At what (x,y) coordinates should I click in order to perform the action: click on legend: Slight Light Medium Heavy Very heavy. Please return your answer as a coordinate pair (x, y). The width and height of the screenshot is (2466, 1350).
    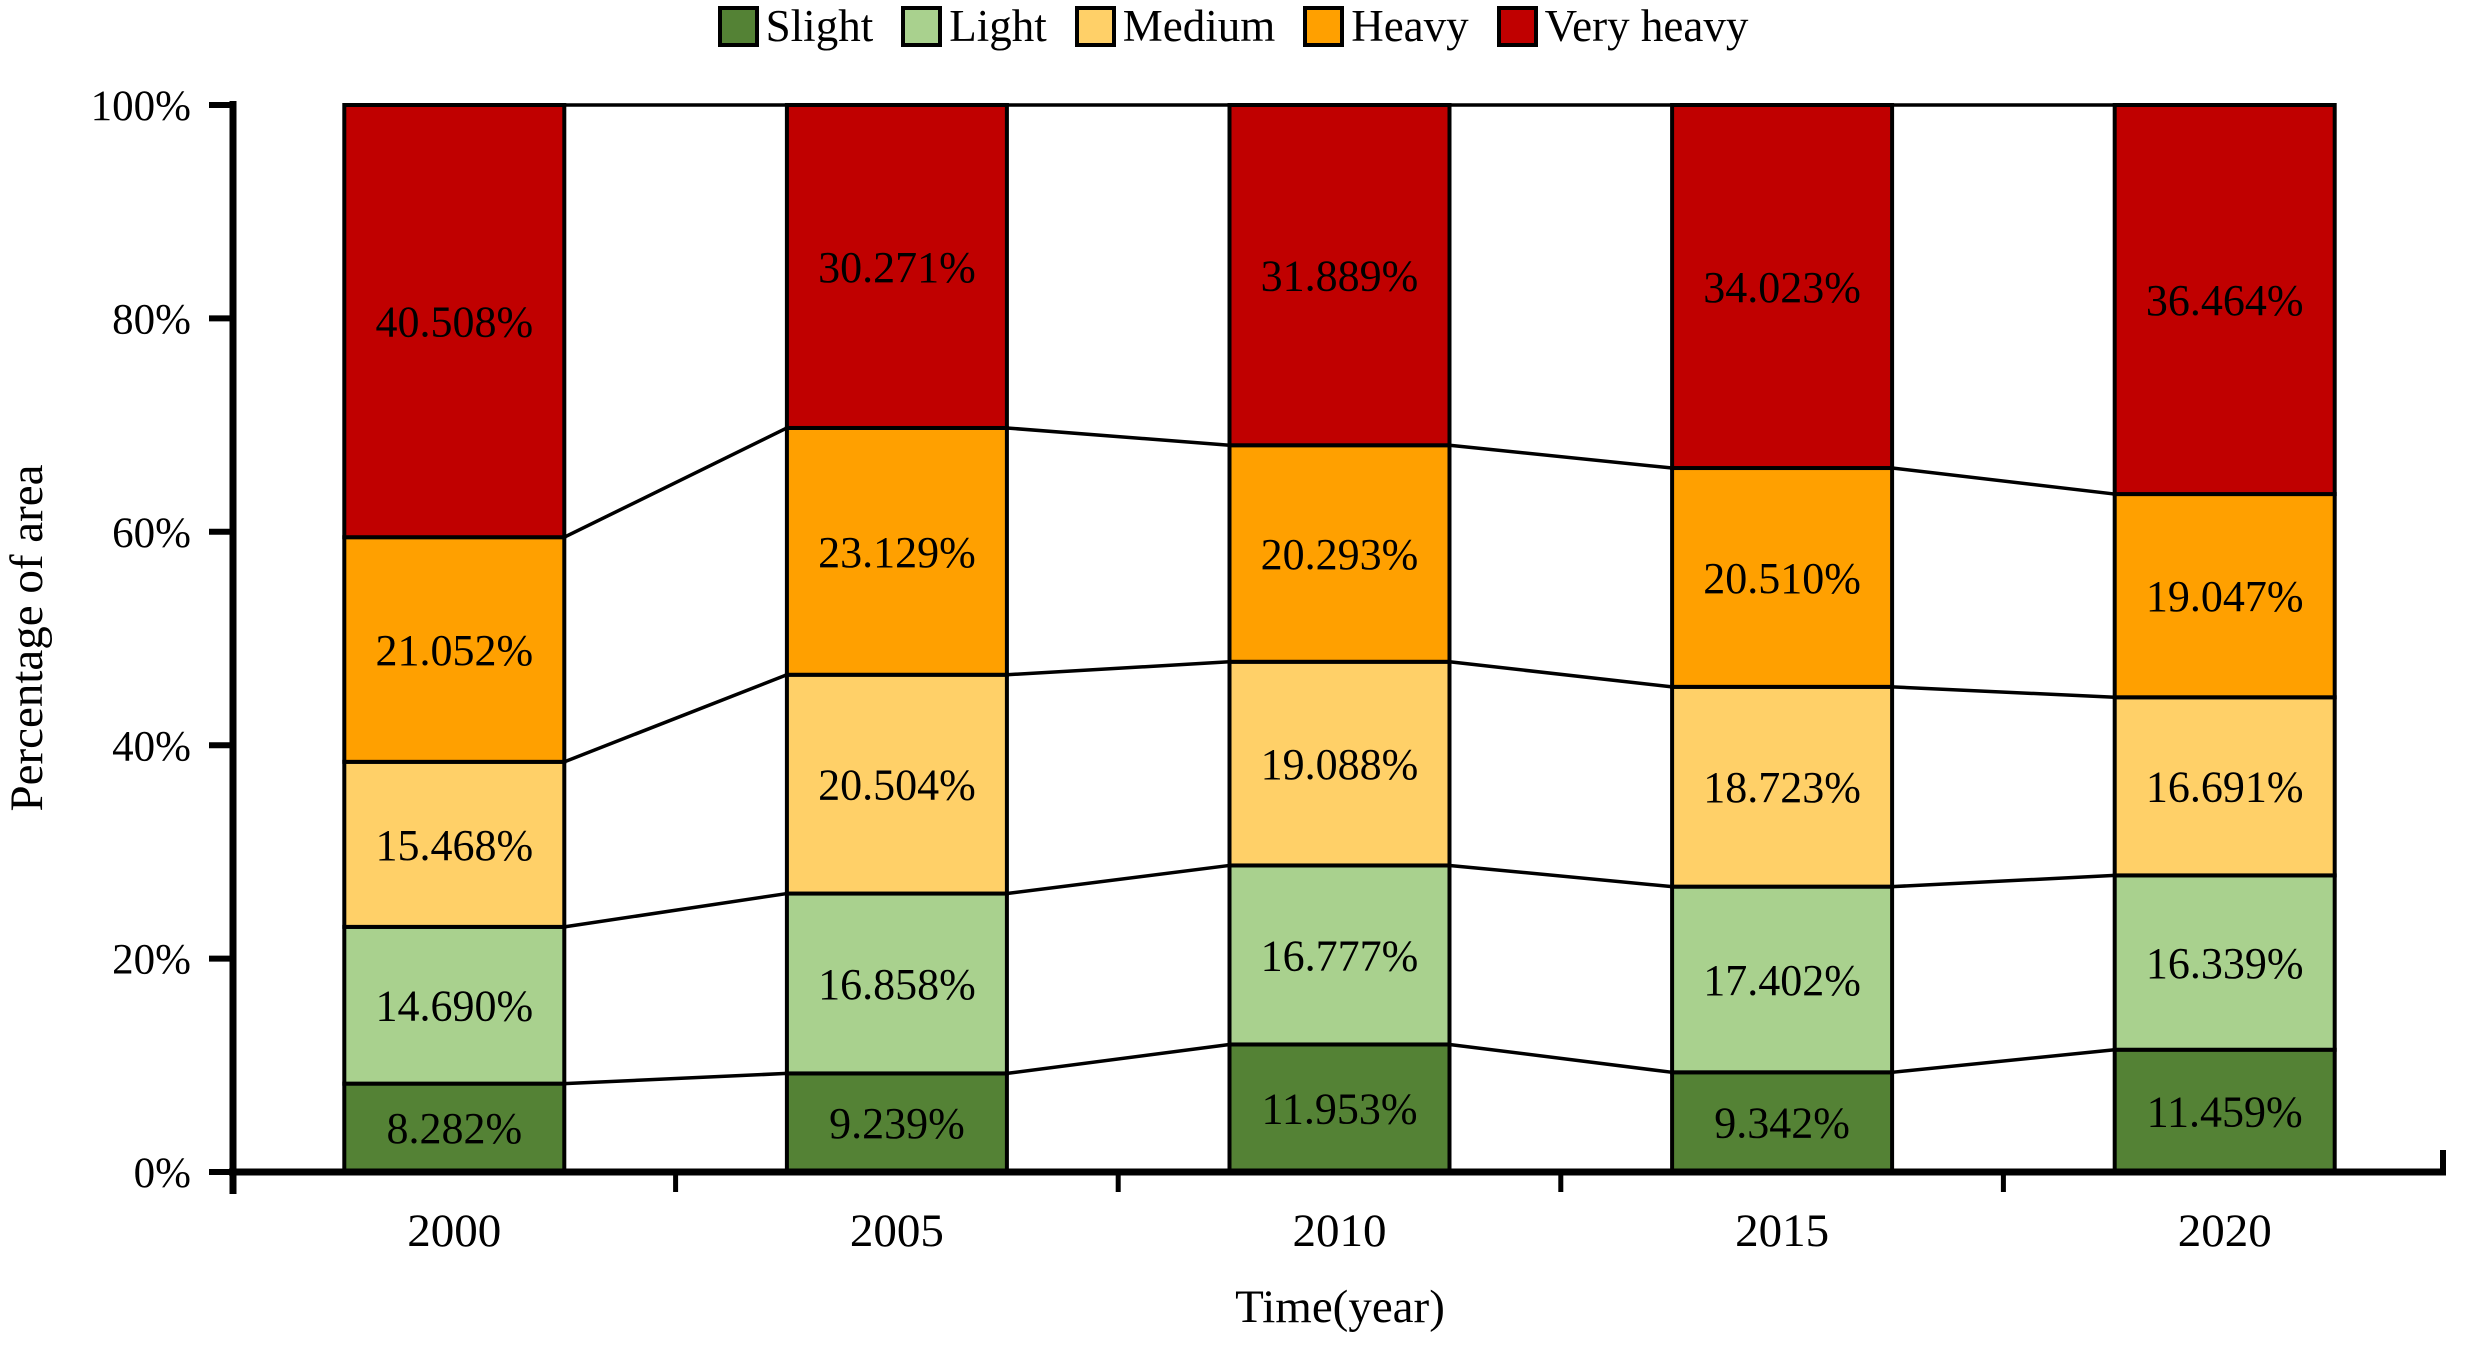
    Looking at the image, I should click on (1233, 26).